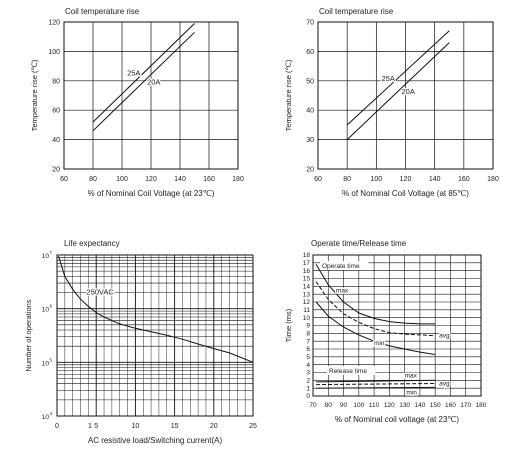  Describe the element at coordinates (405, 193) in the screenshot. I see `x-axis-label: % of Nominal Coil Voltage (at 85℃)` at that location.